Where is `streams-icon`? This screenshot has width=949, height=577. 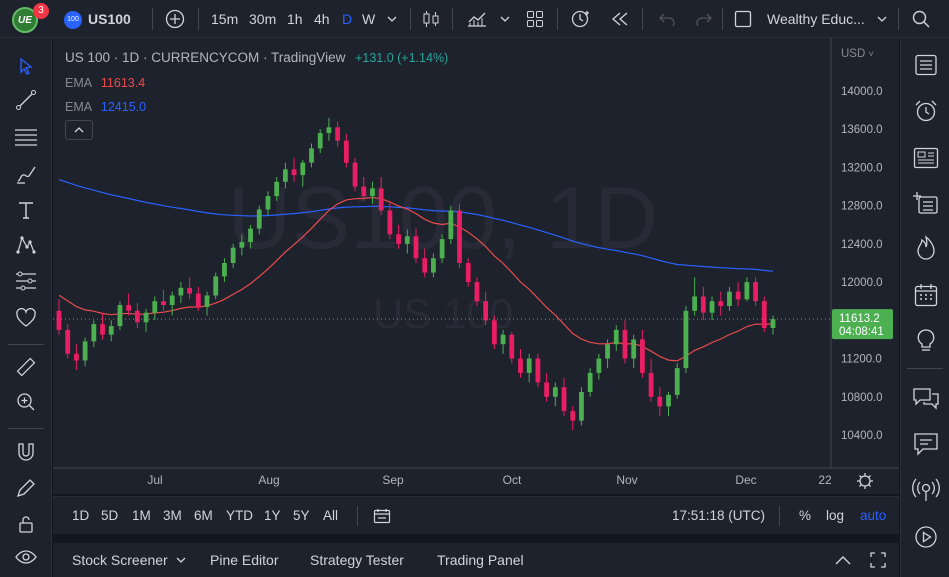
streams-icon is located at coordinates (926, 490).